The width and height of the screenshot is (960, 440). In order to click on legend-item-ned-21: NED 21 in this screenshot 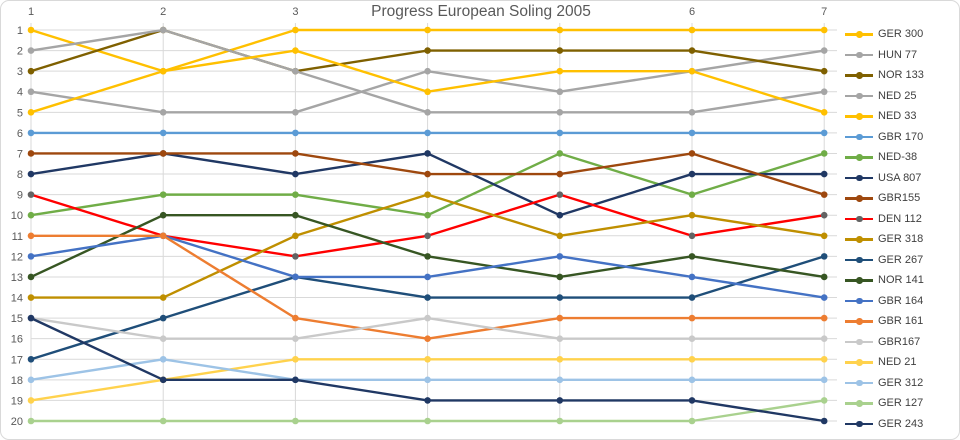, I will do `click(884, 362)`.